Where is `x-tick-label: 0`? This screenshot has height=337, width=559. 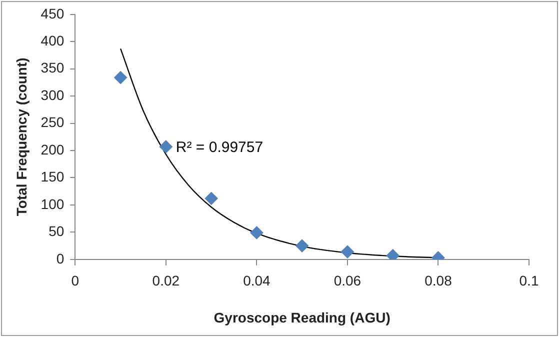
x-tick-label: 0 is located at coordinates (75, 280).